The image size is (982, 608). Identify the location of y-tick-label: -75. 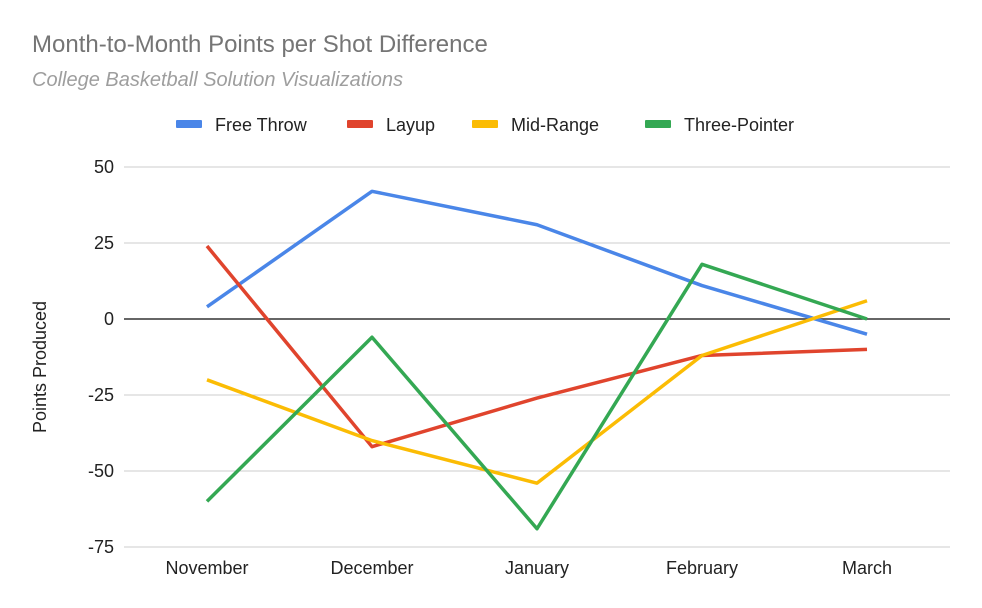
(101, 547).